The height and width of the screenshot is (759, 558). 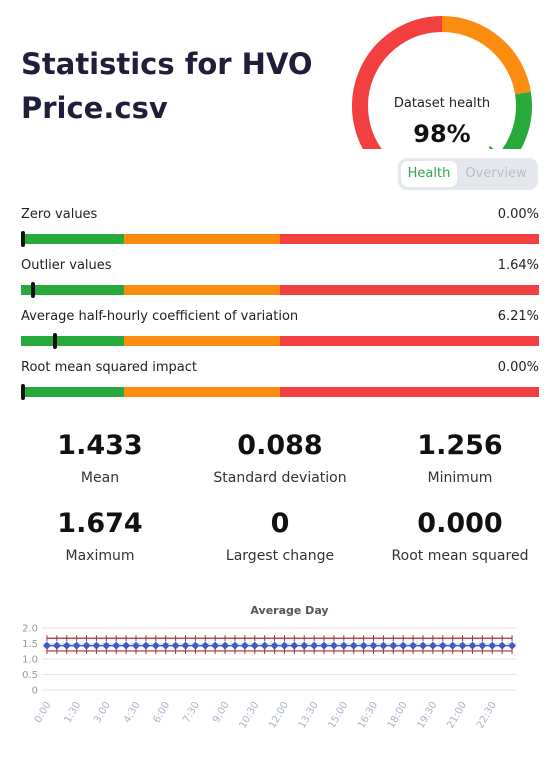 I want to click on x-tick-label: 22:30, so click(x=487, y=715).